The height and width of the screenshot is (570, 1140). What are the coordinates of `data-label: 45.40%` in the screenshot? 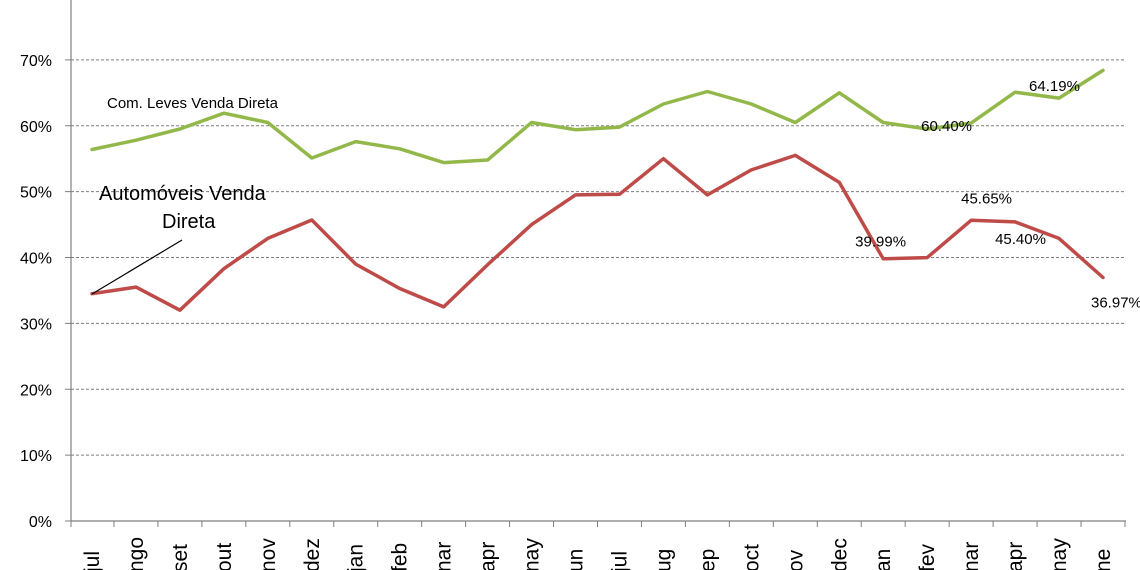 It's located at (1020, 239).